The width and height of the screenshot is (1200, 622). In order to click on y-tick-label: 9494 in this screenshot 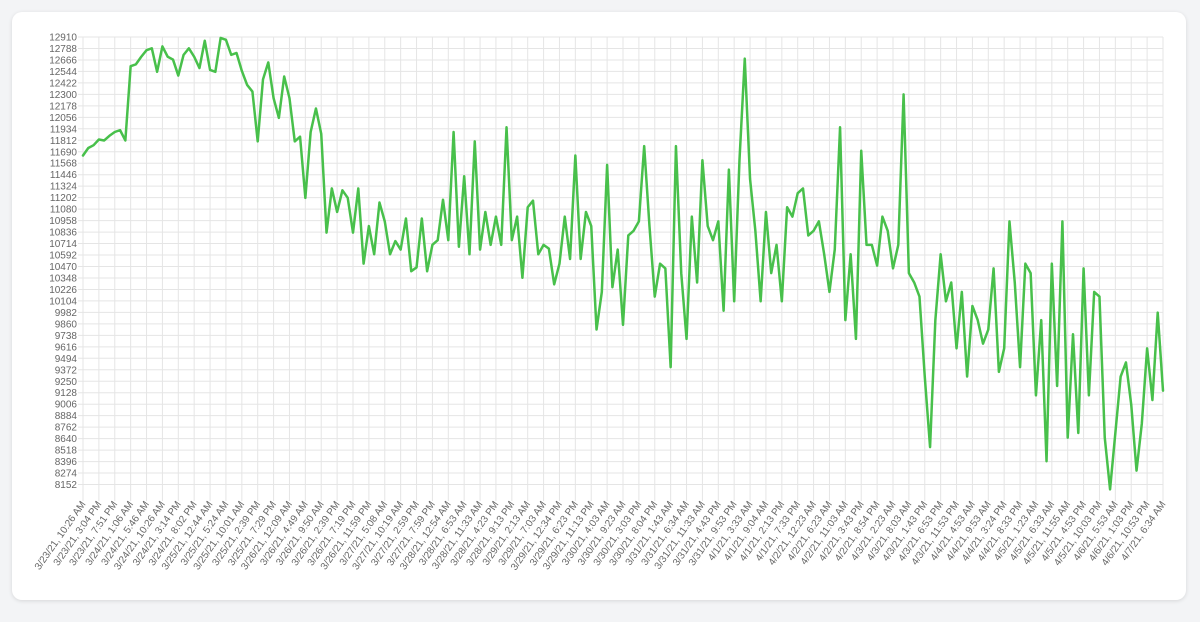, I will do `click(66, 359)`.